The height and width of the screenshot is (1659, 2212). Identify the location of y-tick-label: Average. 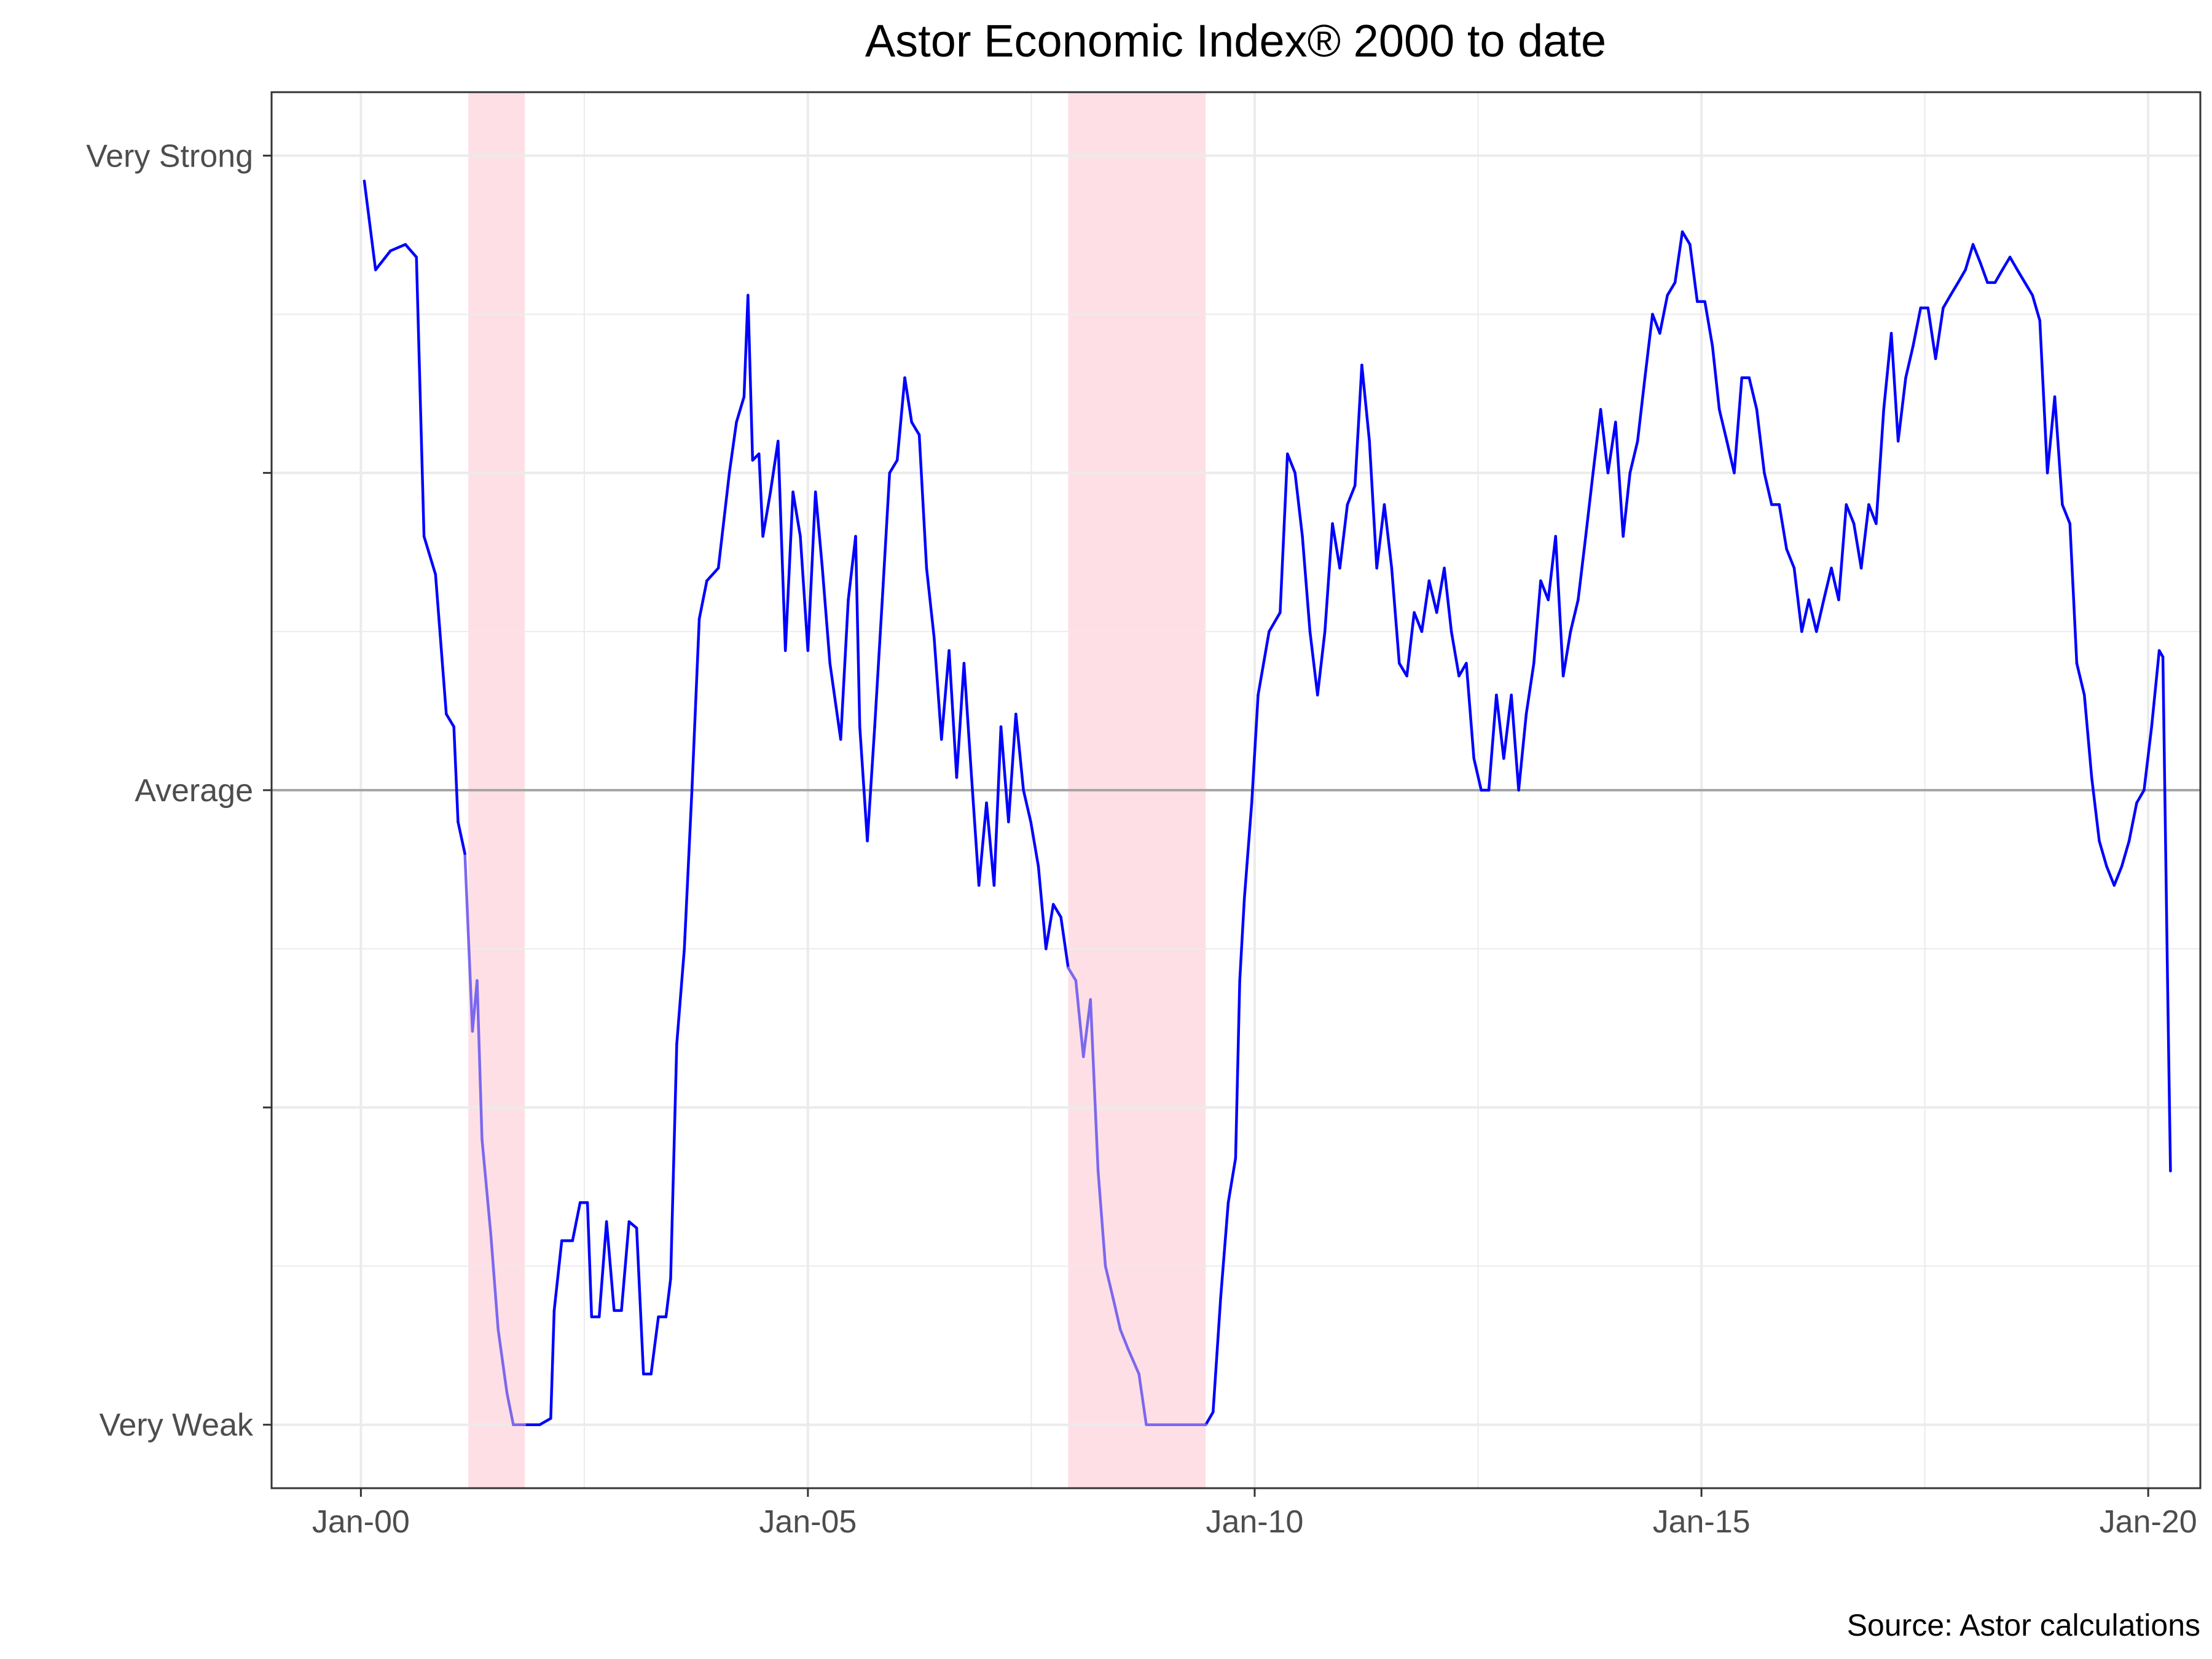
(194, 791).